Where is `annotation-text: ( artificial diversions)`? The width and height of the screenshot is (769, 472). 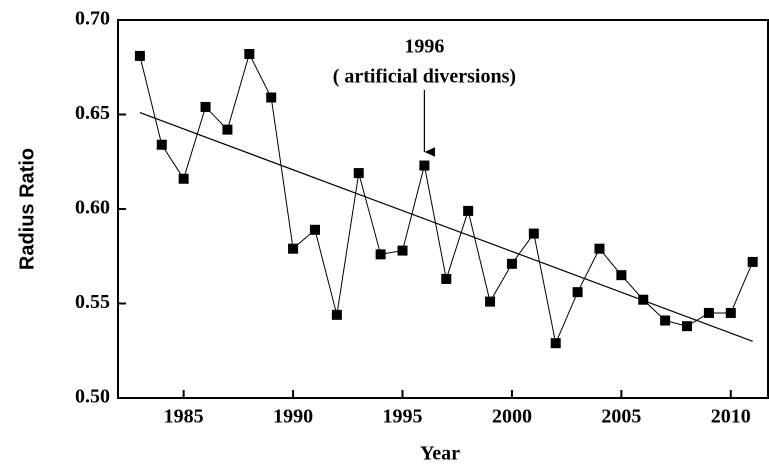
annotation-text: ( artificial diversions) is located at coordinates (424, 77).